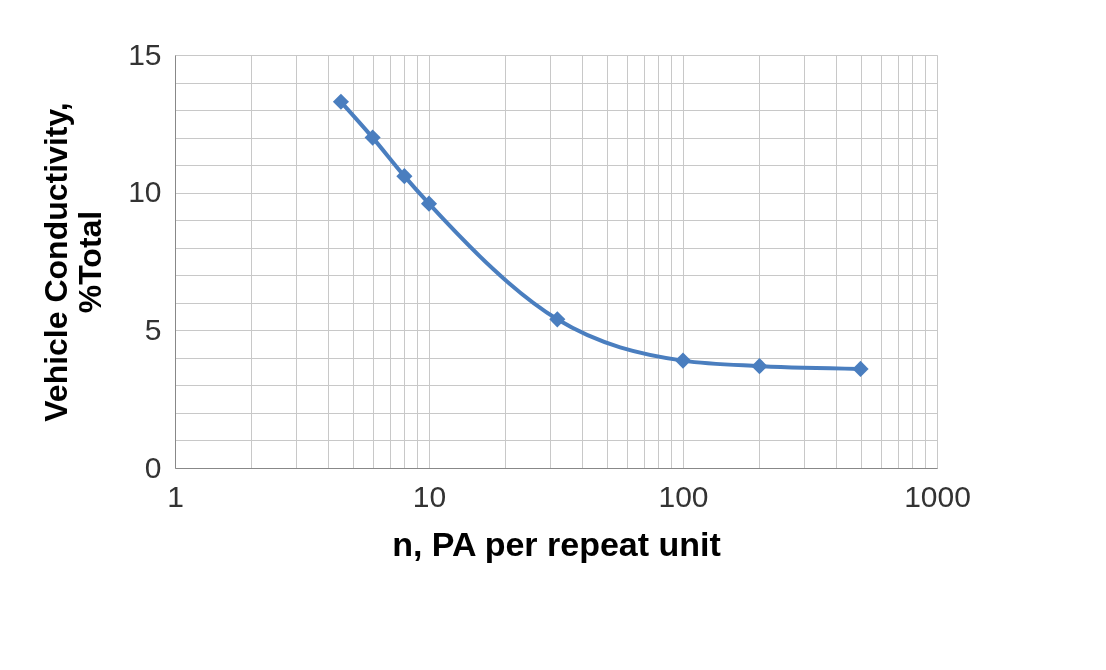 This screenshot has width=1106, height=670. I want to click on y-tick-label: 0, so click(153, 467).